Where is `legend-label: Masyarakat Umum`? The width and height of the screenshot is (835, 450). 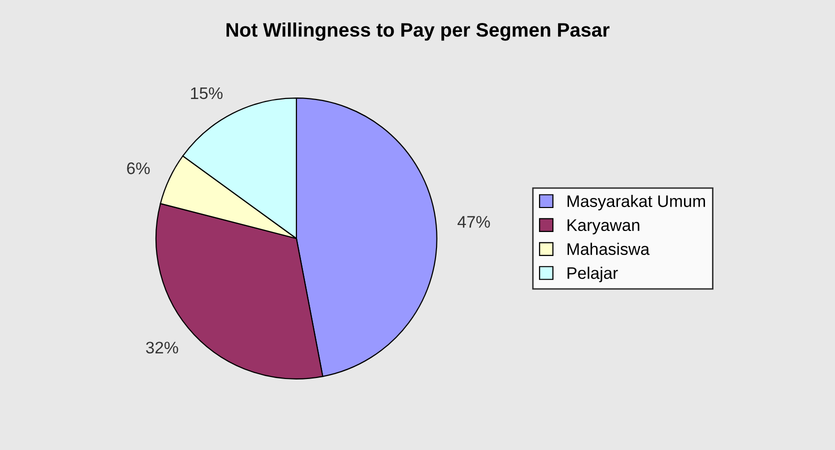 legend-label: Masyarakat Umum is located at coordinates (636, 202).